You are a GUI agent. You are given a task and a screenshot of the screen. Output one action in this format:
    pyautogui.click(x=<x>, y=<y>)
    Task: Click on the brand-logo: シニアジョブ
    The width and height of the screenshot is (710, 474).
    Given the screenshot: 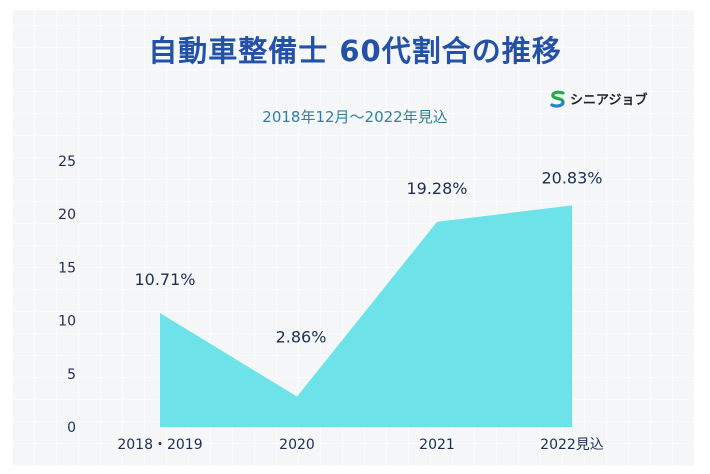 What is the action you would take?
    pyautogui.click(x=598, y=98)
    